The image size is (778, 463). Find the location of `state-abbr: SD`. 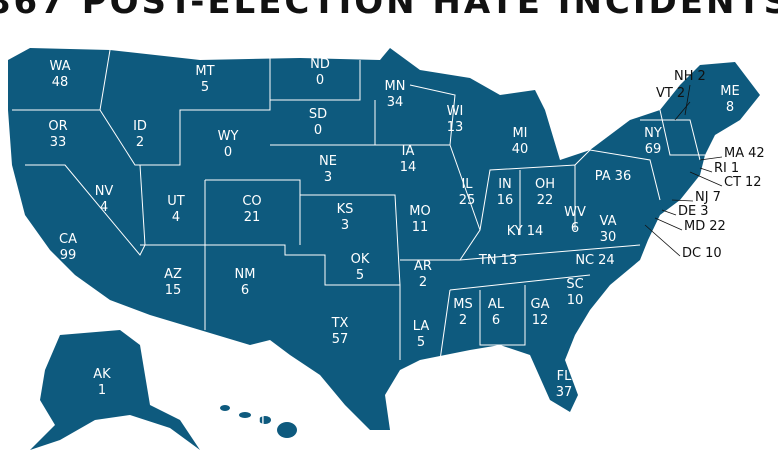

state-abbr: SD is located at coordinates (318, 114).